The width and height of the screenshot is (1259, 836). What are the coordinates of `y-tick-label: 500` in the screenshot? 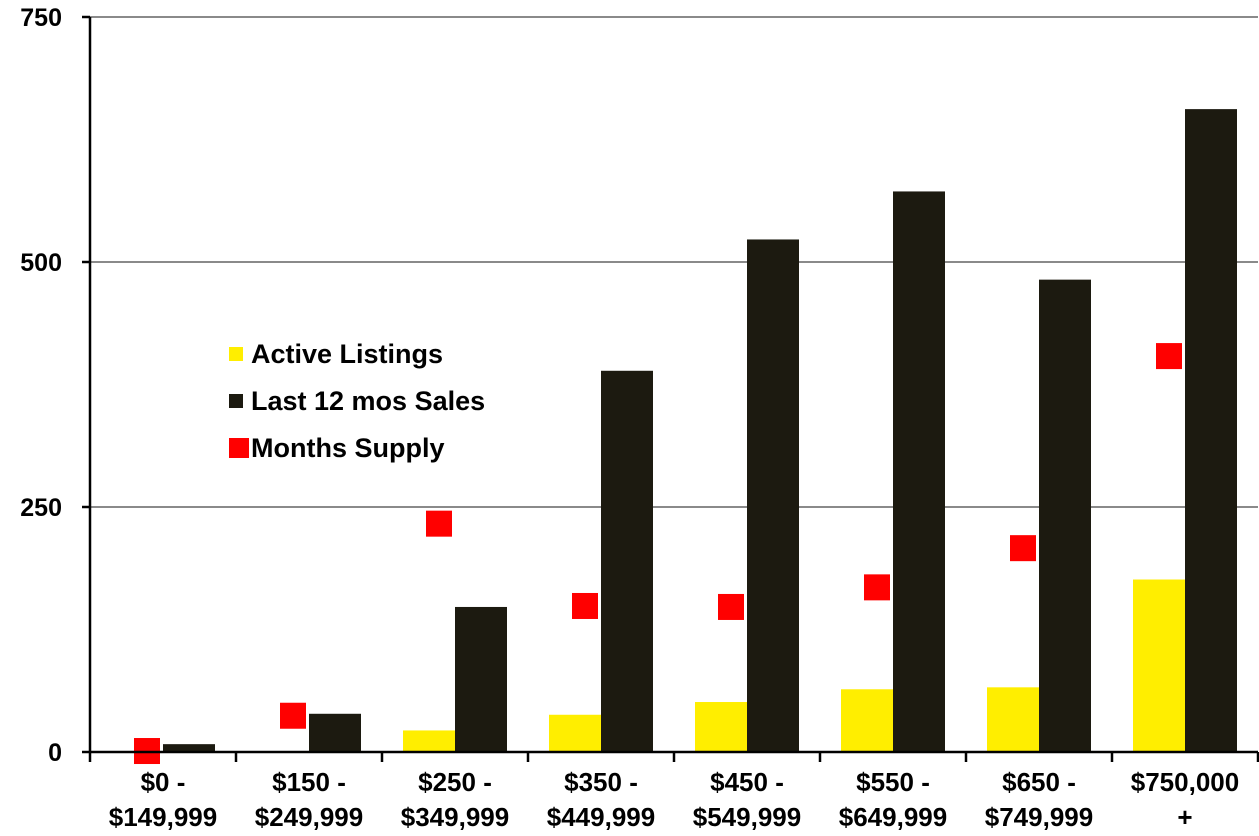 It's located at (41, 263).